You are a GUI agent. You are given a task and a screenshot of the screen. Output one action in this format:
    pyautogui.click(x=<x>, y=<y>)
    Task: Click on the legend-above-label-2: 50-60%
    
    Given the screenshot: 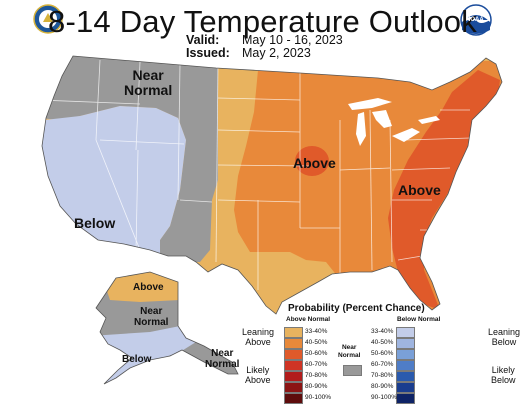 What is the action you would take?
    pyautogui.click(x=316, y=353)
    